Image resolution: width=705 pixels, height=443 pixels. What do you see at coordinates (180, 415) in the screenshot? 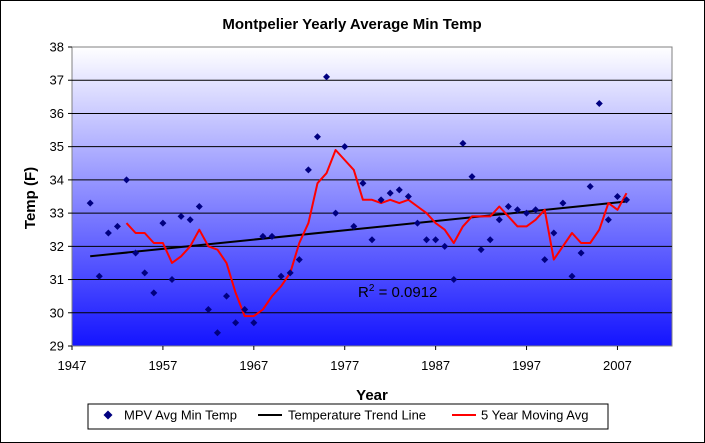
I see `legend-label-points: MPV Avg Min Temp` at bounding box center [180, 415].